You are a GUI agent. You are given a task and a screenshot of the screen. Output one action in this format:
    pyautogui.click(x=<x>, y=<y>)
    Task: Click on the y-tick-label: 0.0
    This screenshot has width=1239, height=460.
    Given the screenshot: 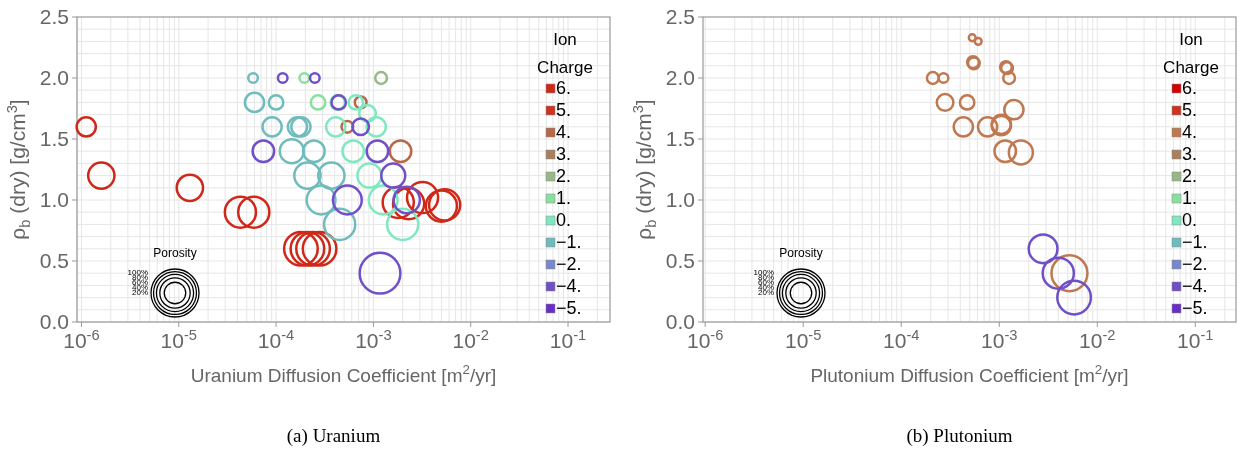 What is the action you would take?
    pyautogui.click(x=54, y=321)
    